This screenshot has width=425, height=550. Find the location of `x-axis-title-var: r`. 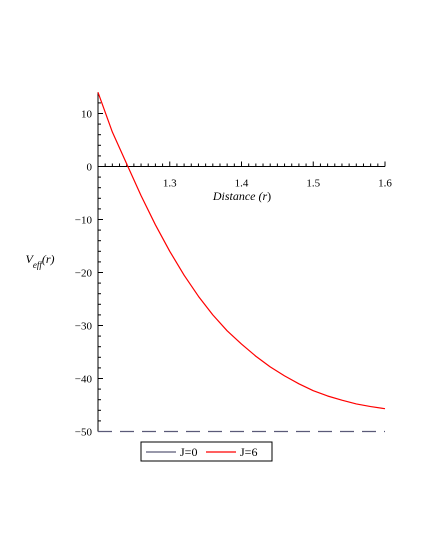

x-axis-title-var: r is located at coordinates (264, 196).